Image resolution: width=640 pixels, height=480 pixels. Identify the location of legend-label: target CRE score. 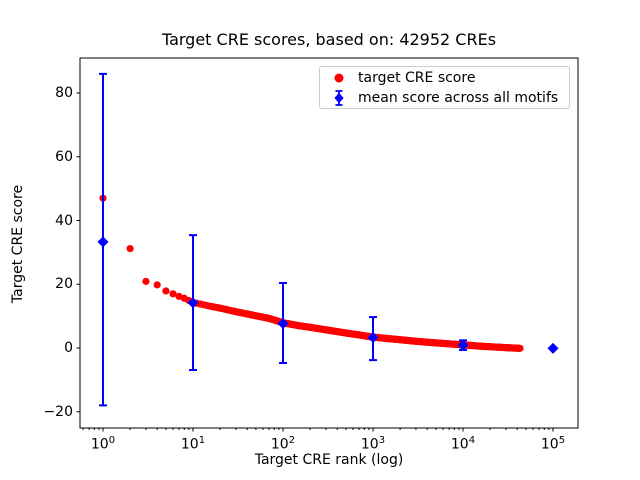
(417, 77).